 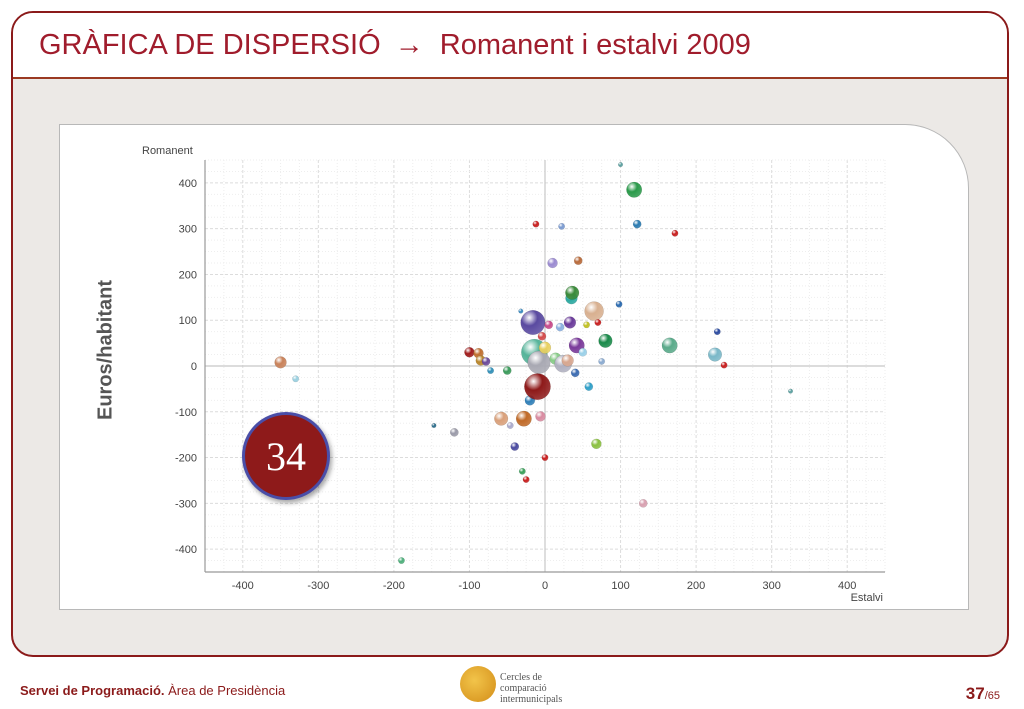 I want to click on logo-text: Cercles de comparació intermunicipals, so click(x=545, y=688).